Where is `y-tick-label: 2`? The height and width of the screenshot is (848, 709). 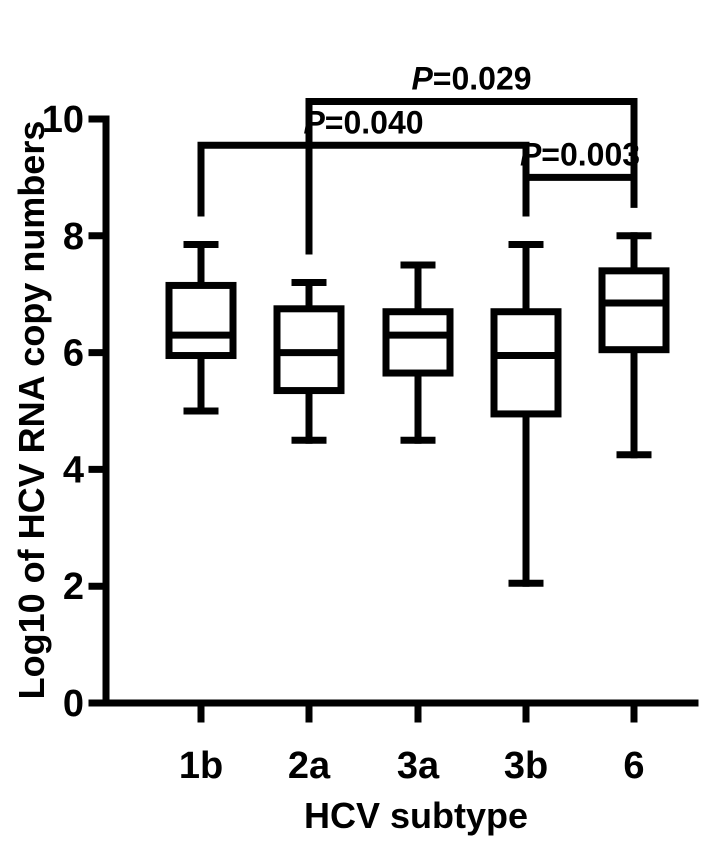 y-tick-label: 2 is located at coordinates (73, 587).